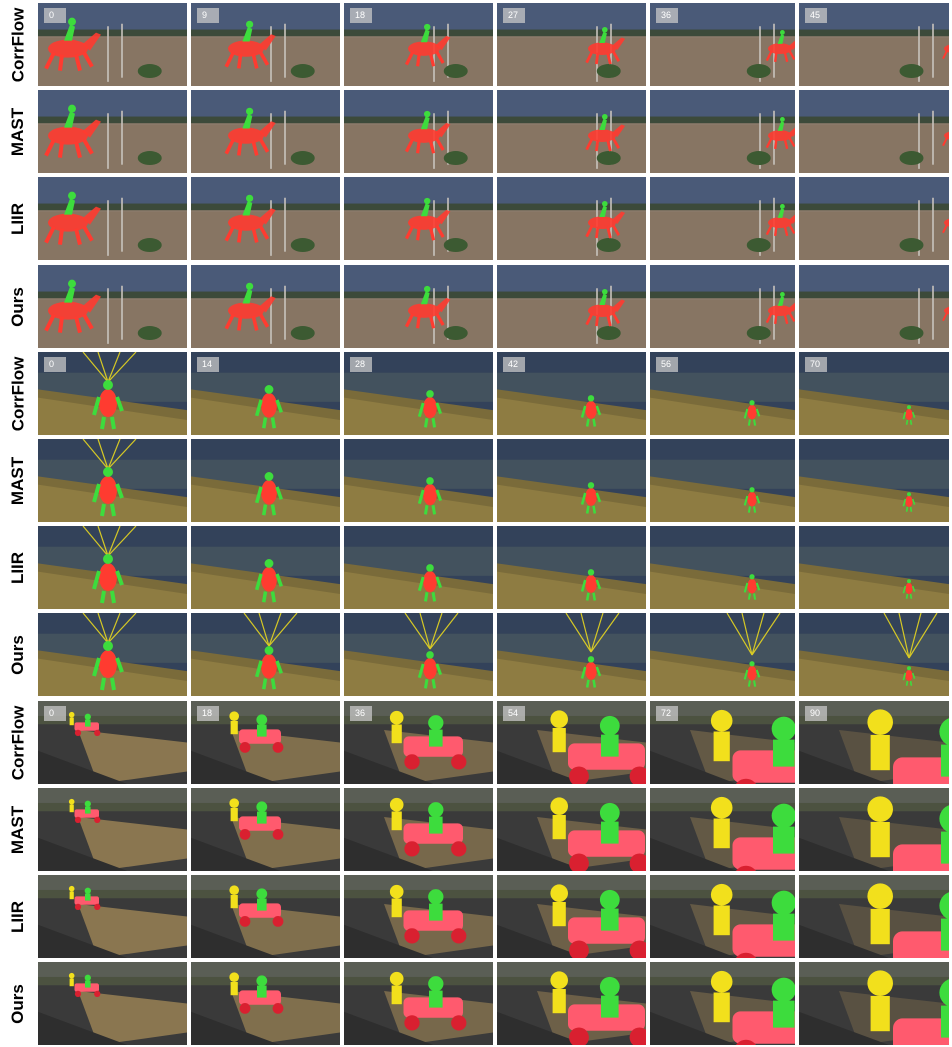 This screenshot has width=952, height=1047. I want to click on frame-number-badge: 18, so click(208, 713).